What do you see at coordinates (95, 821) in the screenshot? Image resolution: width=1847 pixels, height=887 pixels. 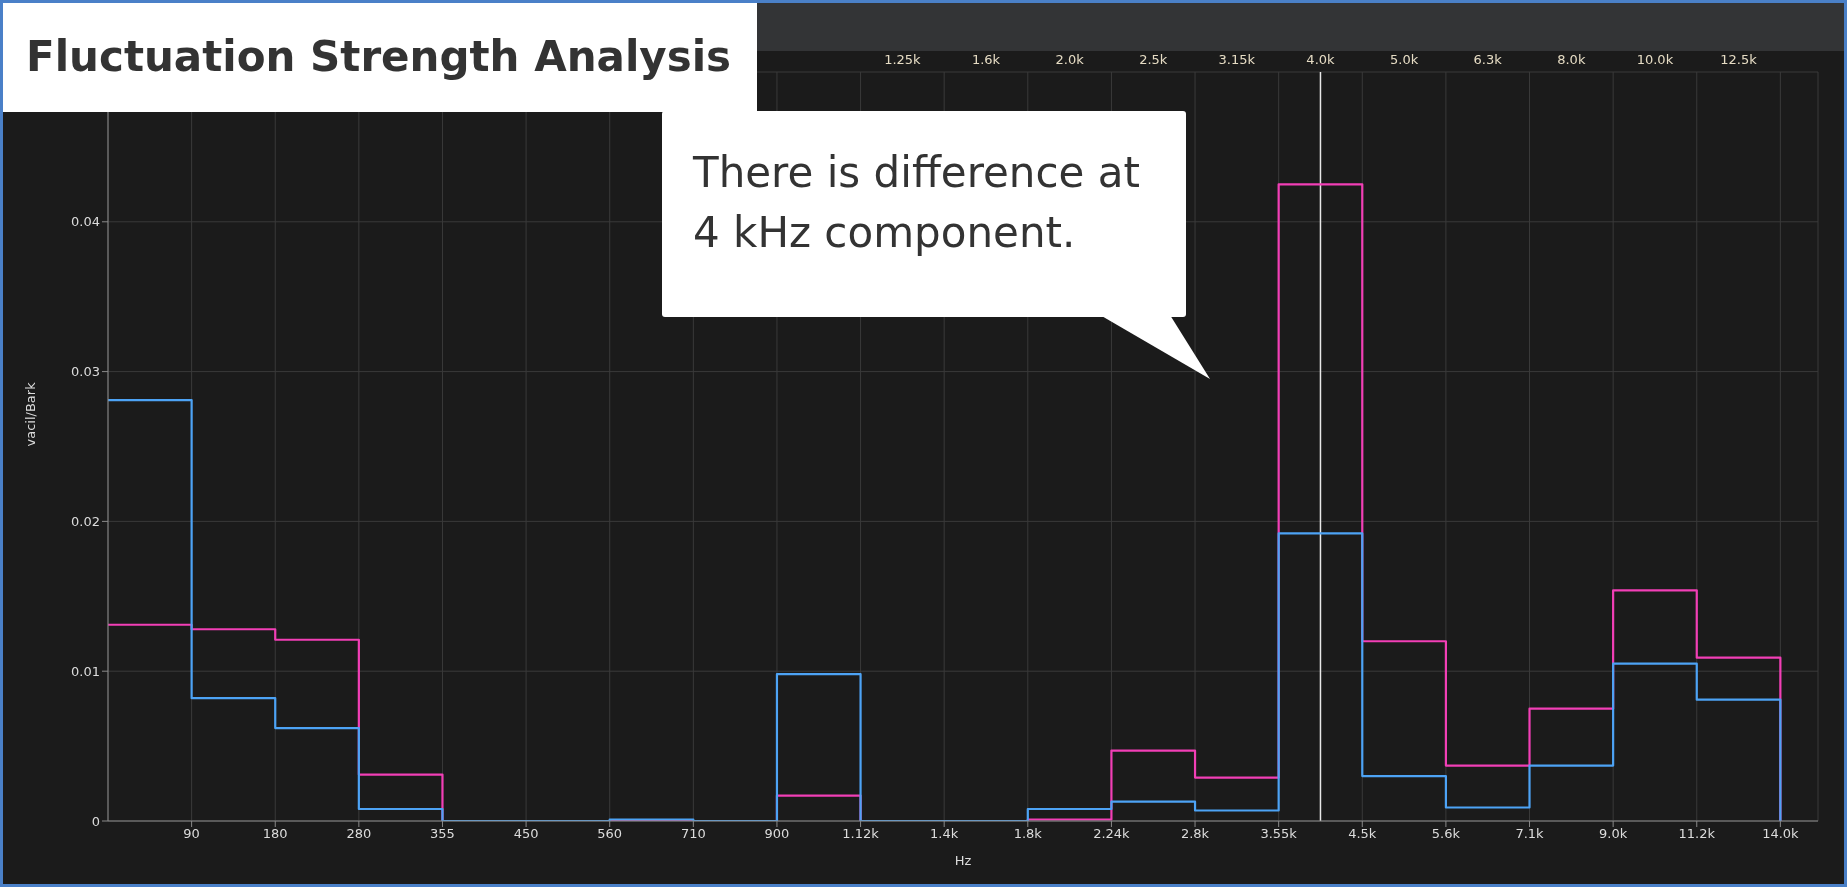 I see `y-tick-label: 0` at bounding box center [95, 821].